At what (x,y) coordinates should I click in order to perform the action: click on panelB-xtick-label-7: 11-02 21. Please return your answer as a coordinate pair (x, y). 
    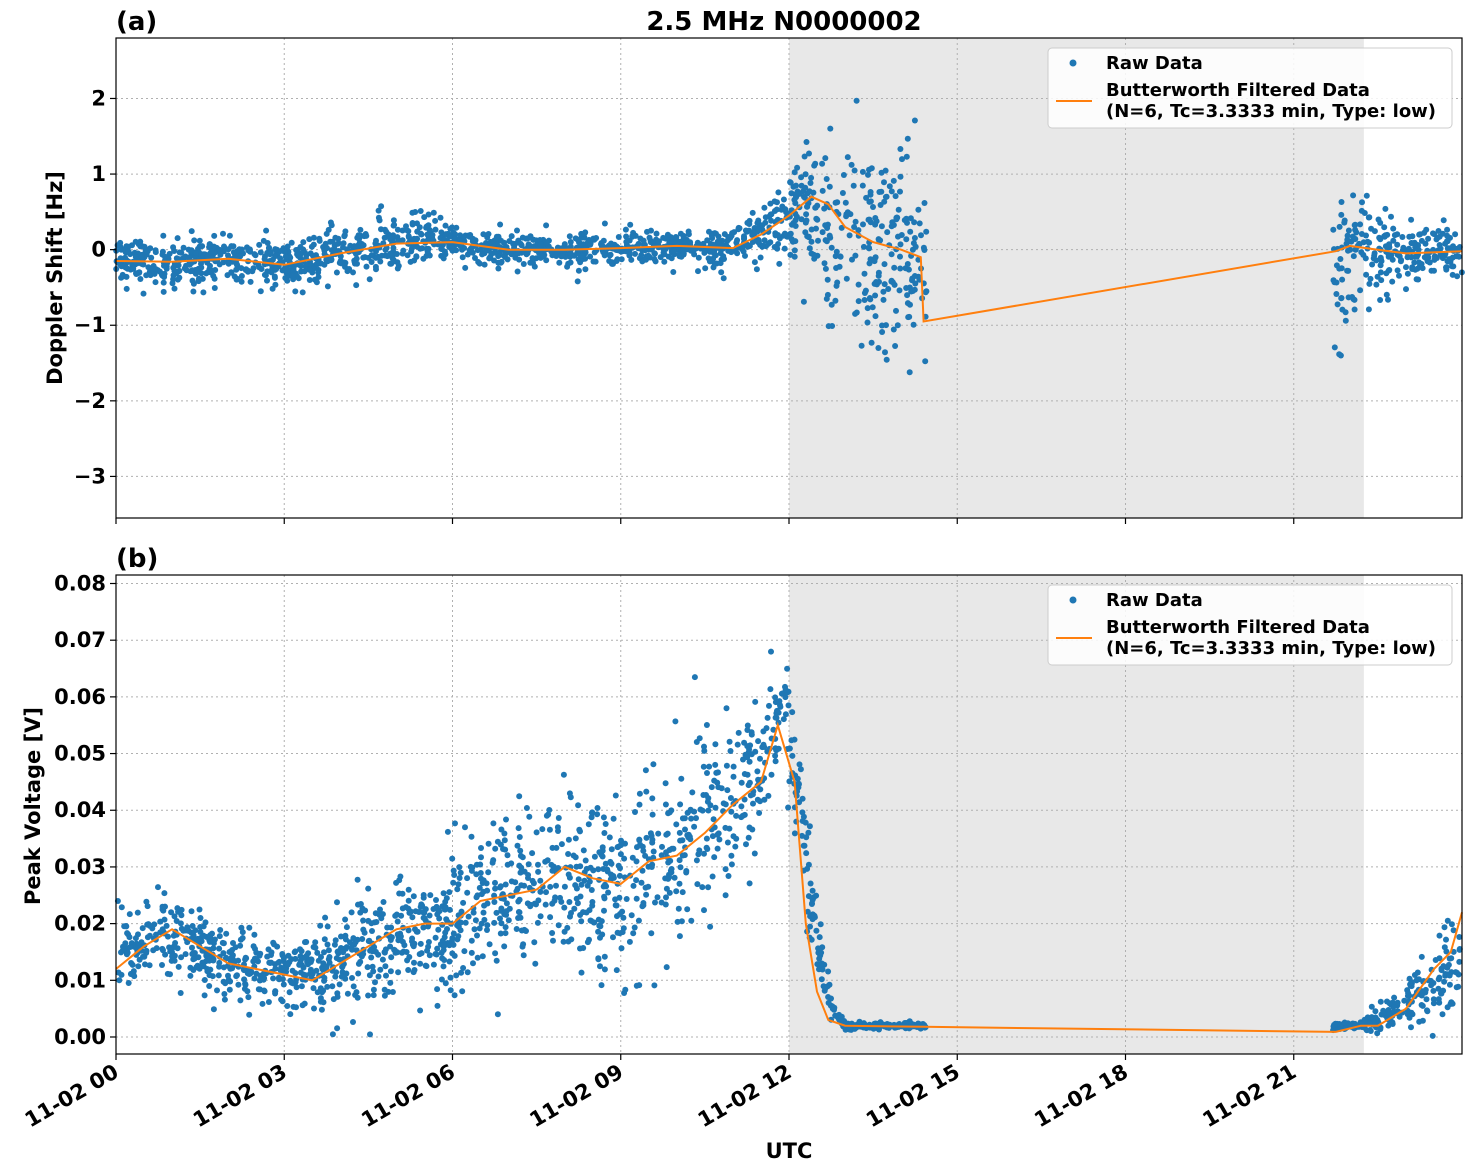
    Looking at the image, I should click on (1249, 1096).